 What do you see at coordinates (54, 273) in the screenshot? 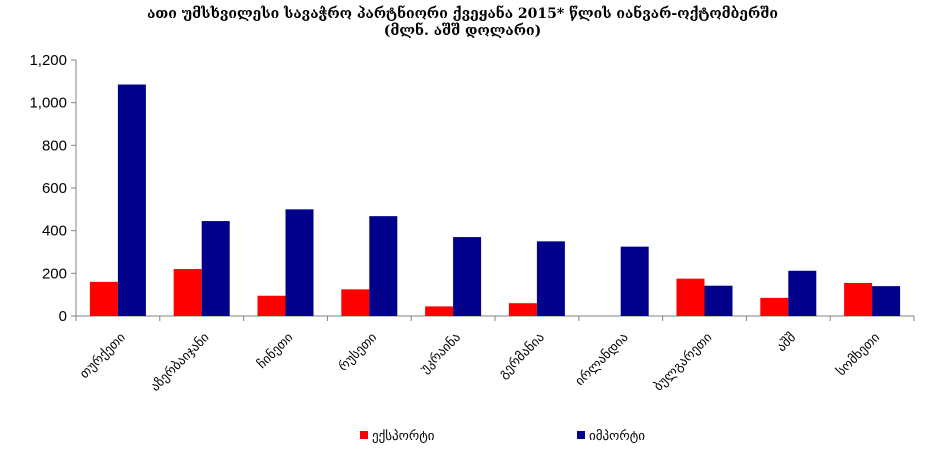
I see `y-tick-label: 200` at bounding box center [54, 273].